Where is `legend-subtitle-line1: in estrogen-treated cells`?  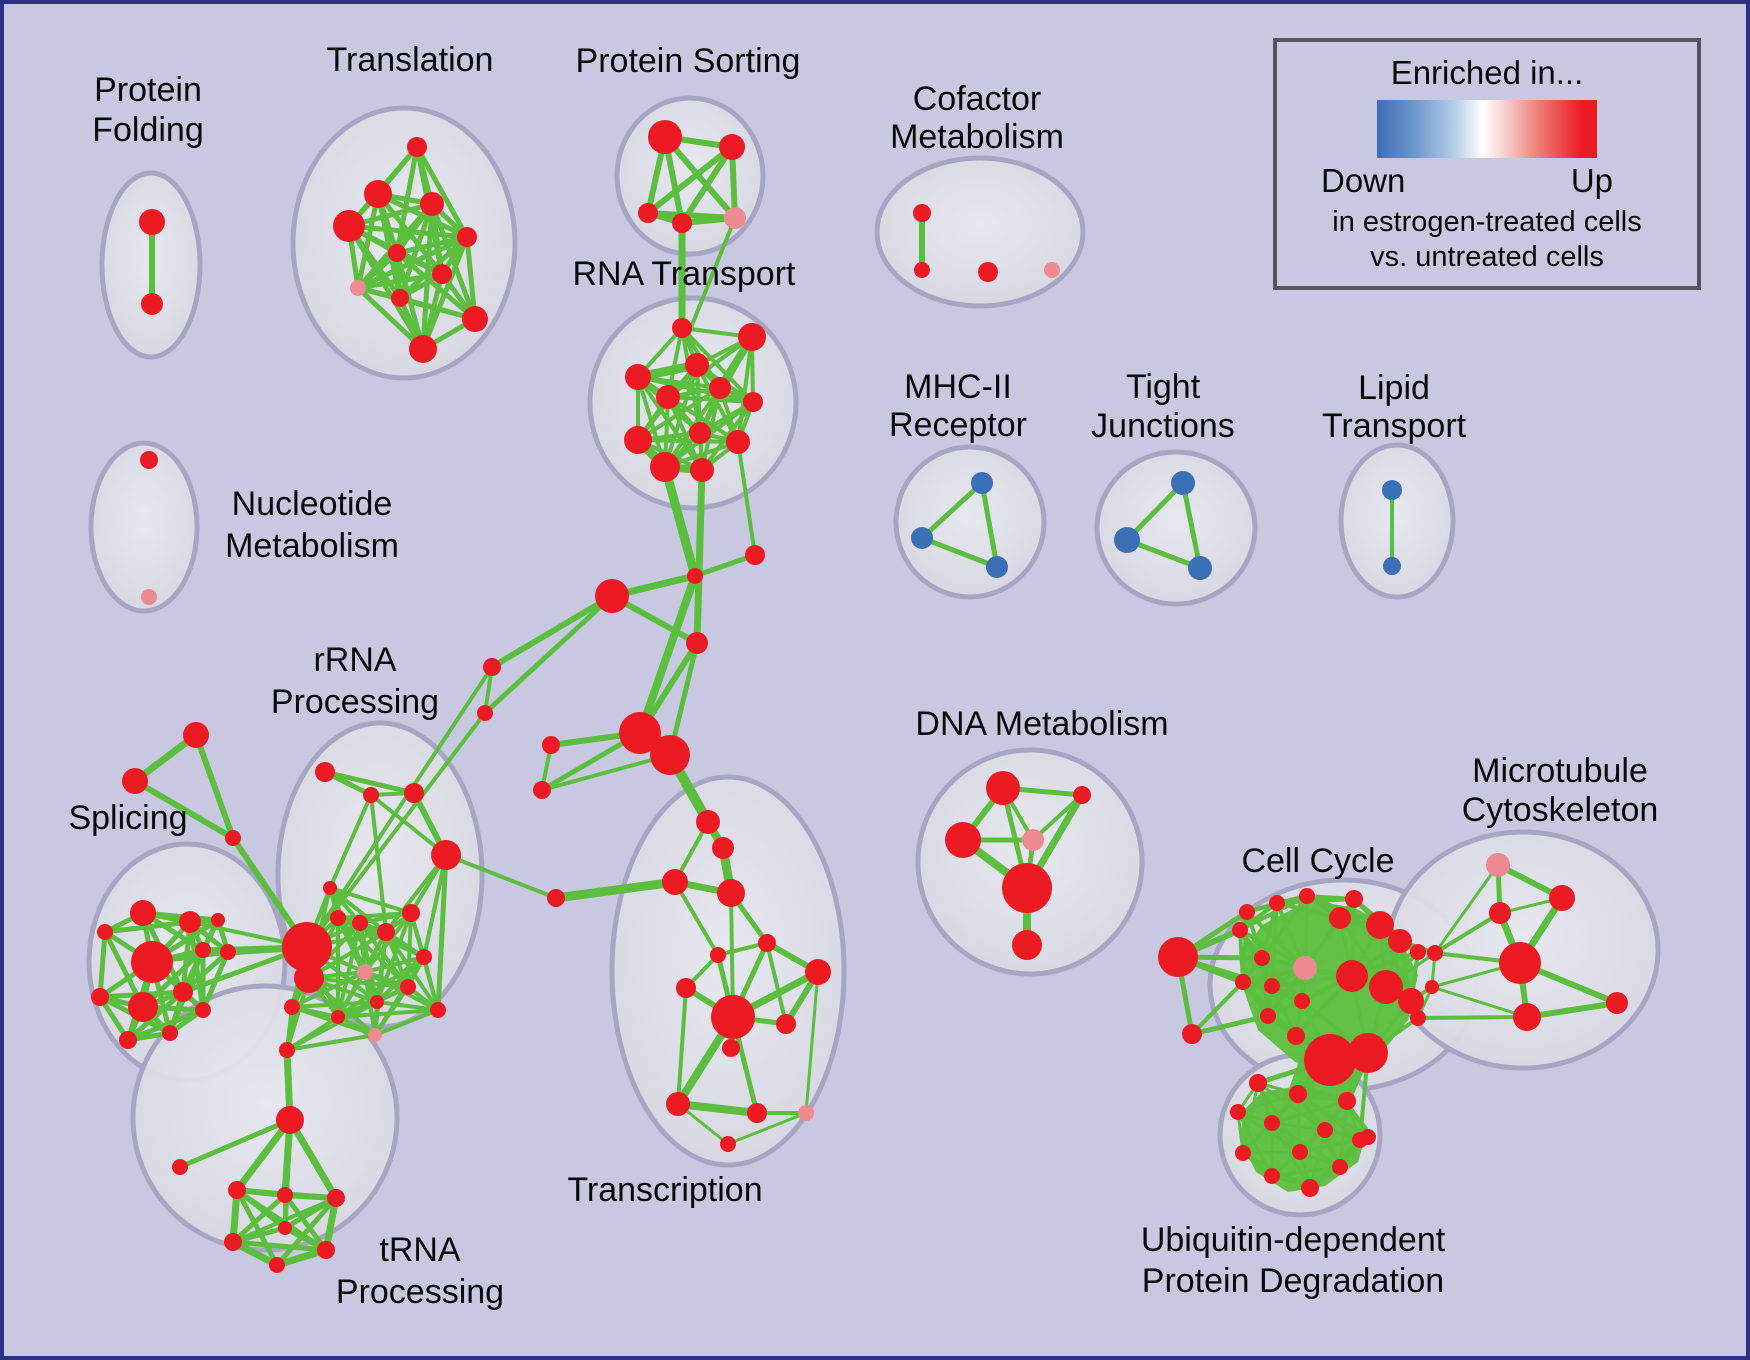 legend-subtitle-line1: in estrogen-treated cells is located at coordinates (1487, 222).